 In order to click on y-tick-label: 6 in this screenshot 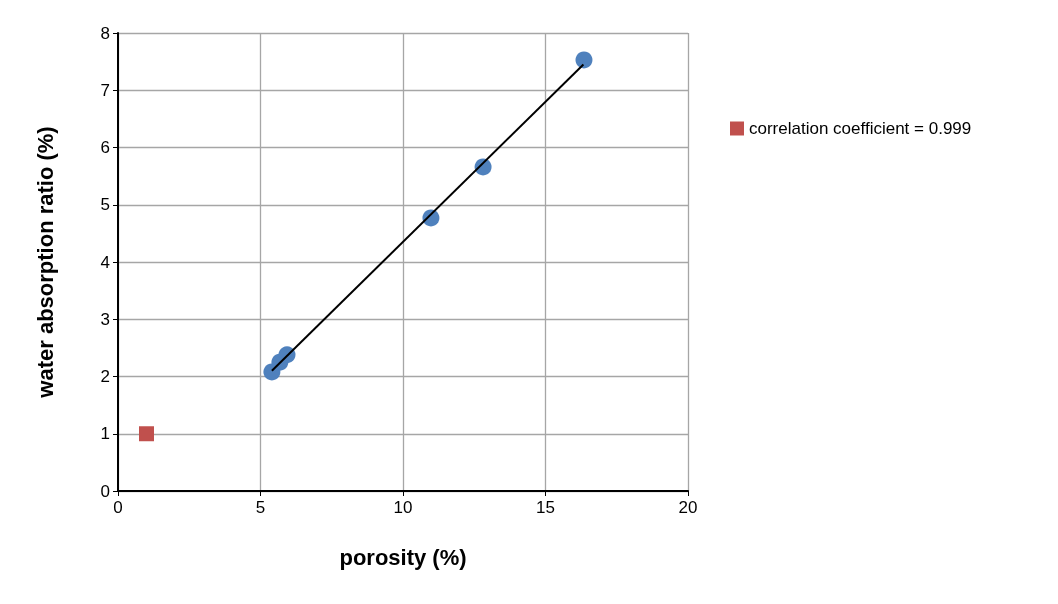, I will do `click(105, 147)`.